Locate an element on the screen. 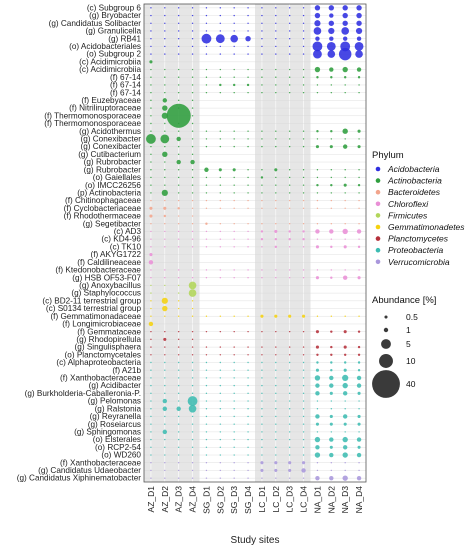 This screenshot has width=474, height=550. taxon-label: (f) Ktedonobacteraceae is located at coordinates (98, 270).